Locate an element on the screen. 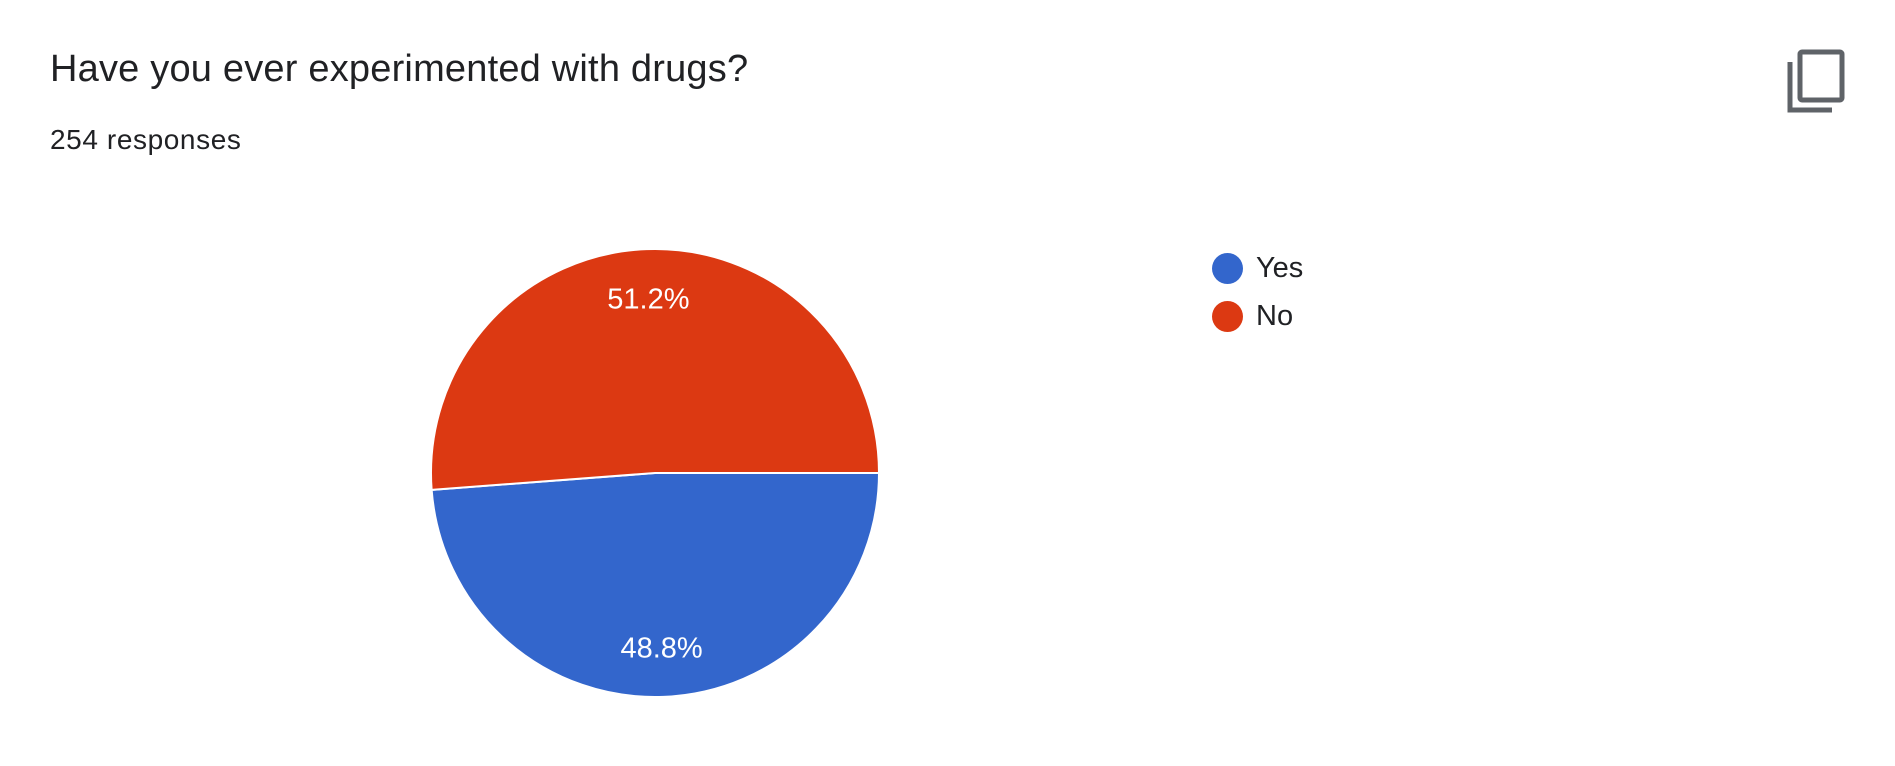 This screenshot has width=1895, height=766. slice-label-yes: 48.8% is located at coordinates (661, 649).